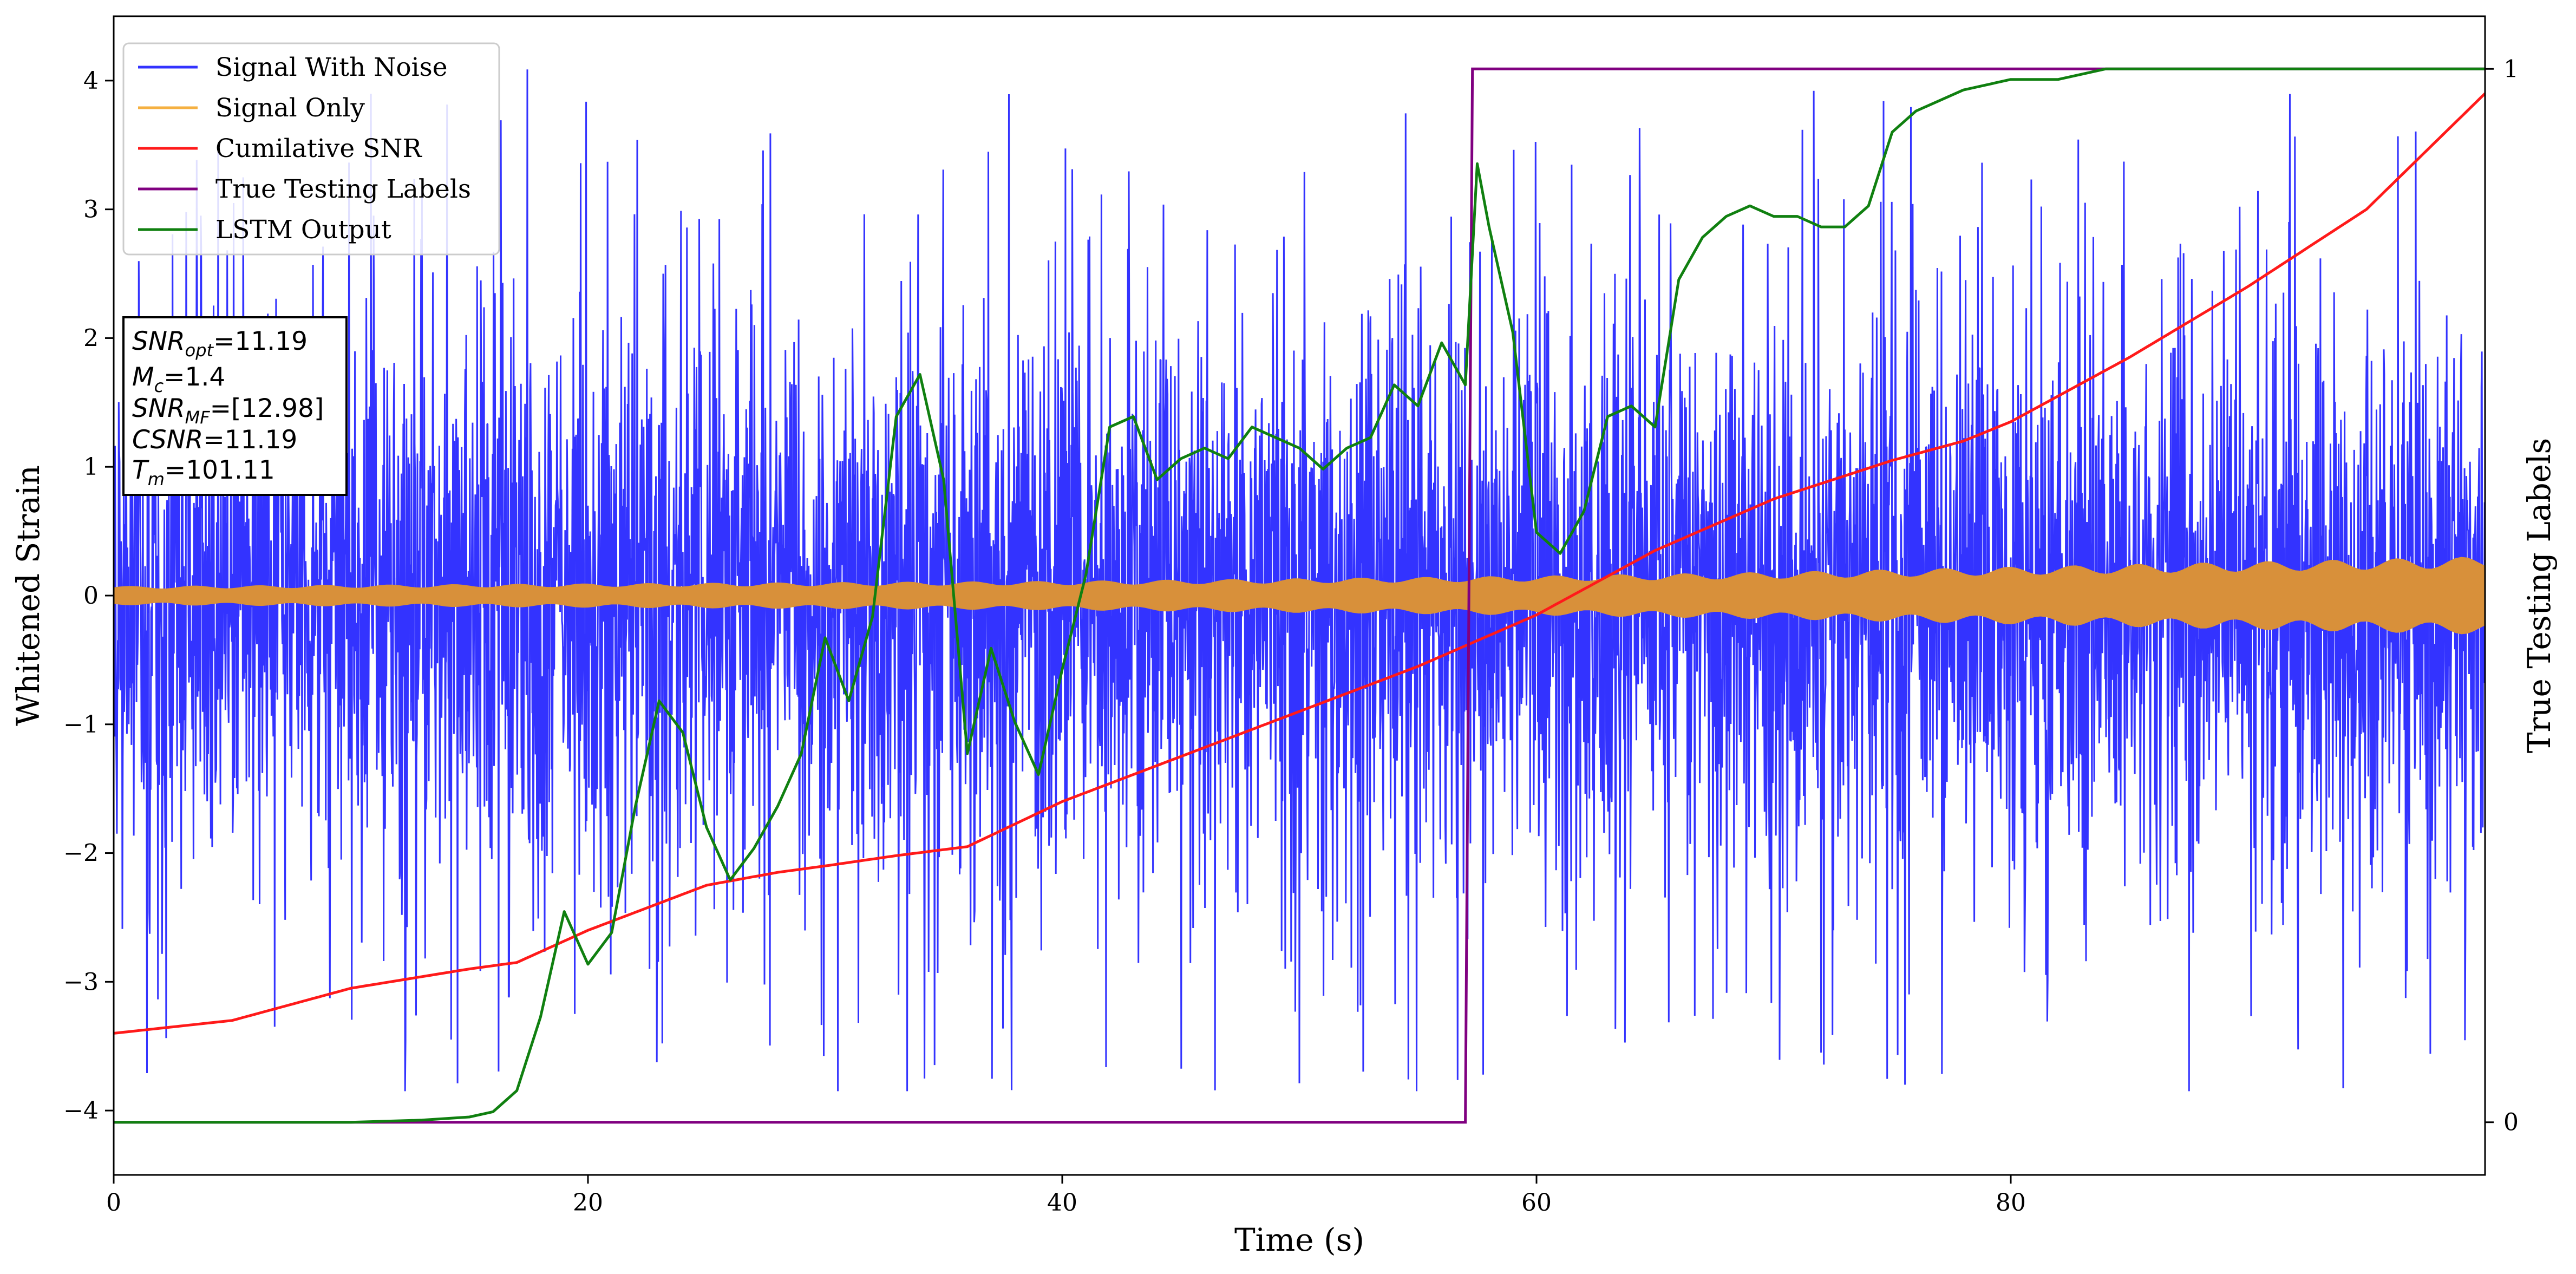 This screenshot has width=2576, height=1274. Describe the element at coordinates (331, 67) in the screenshot. I see `legend-label-noise: Signal With Noise` at that location.